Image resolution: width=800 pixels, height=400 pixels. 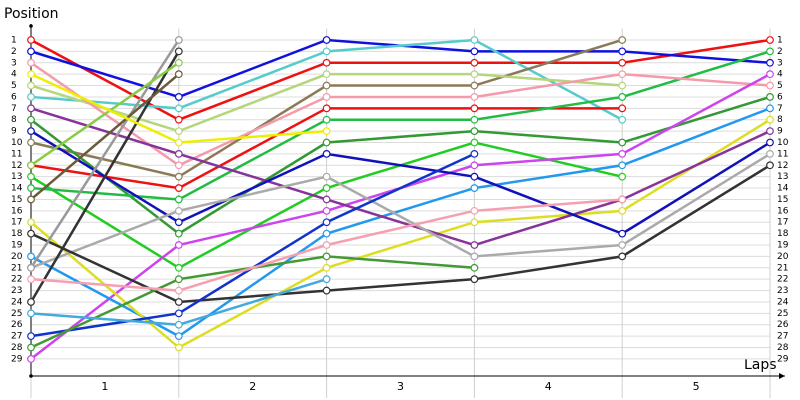 What do you see at coordinates (16, 177) in the screenshot?
I see `y-tick-label: 13` at bounding box center [16, 177].